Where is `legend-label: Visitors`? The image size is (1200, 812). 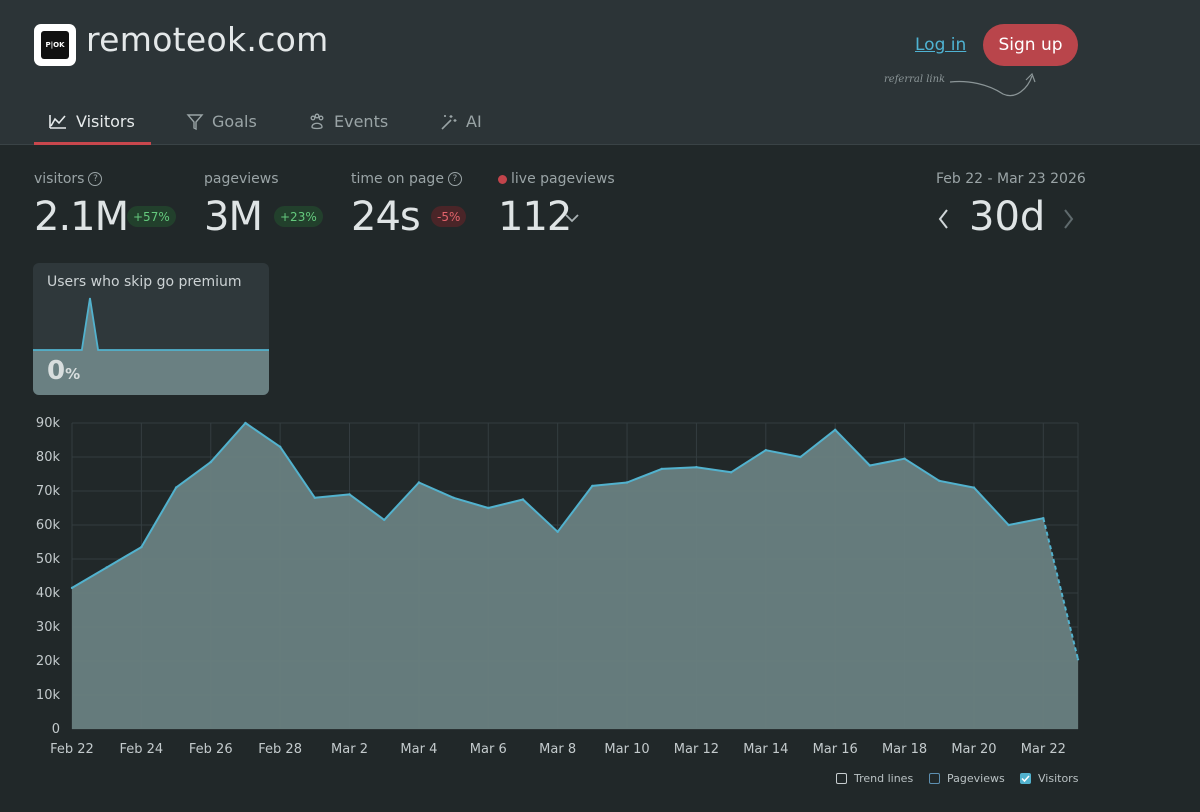 legend-label: Visitors is located at coordinates (1058, 778).